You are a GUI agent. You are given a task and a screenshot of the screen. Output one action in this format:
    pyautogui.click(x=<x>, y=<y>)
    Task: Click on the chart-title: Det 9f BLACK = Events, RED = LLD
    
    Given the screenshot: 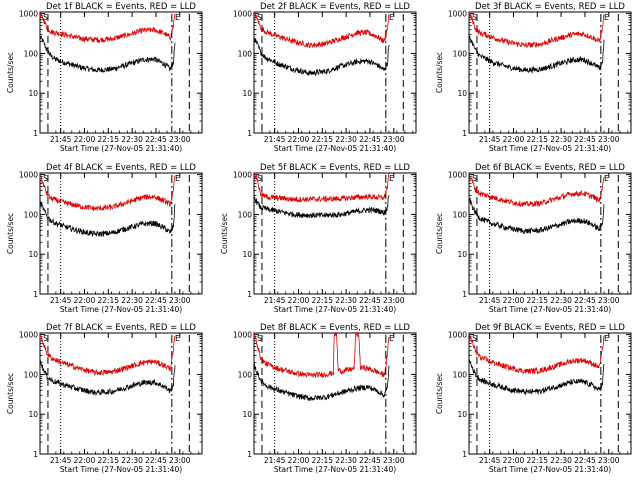 What is the action you would take?
    pyautogui.click(x=550, y=328)
    